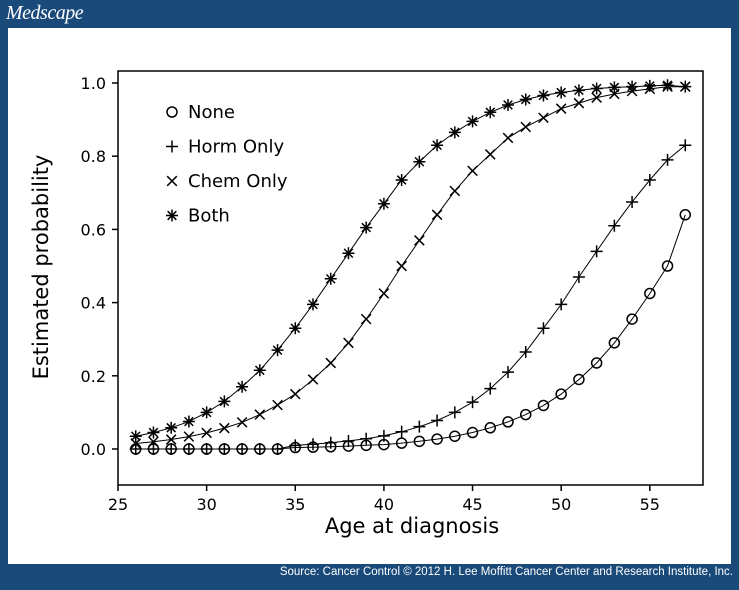  What do you see at coordinates (369, 14) in the screenshot?
I see `header-bar: Medscape` at bounding box center [369, 14].